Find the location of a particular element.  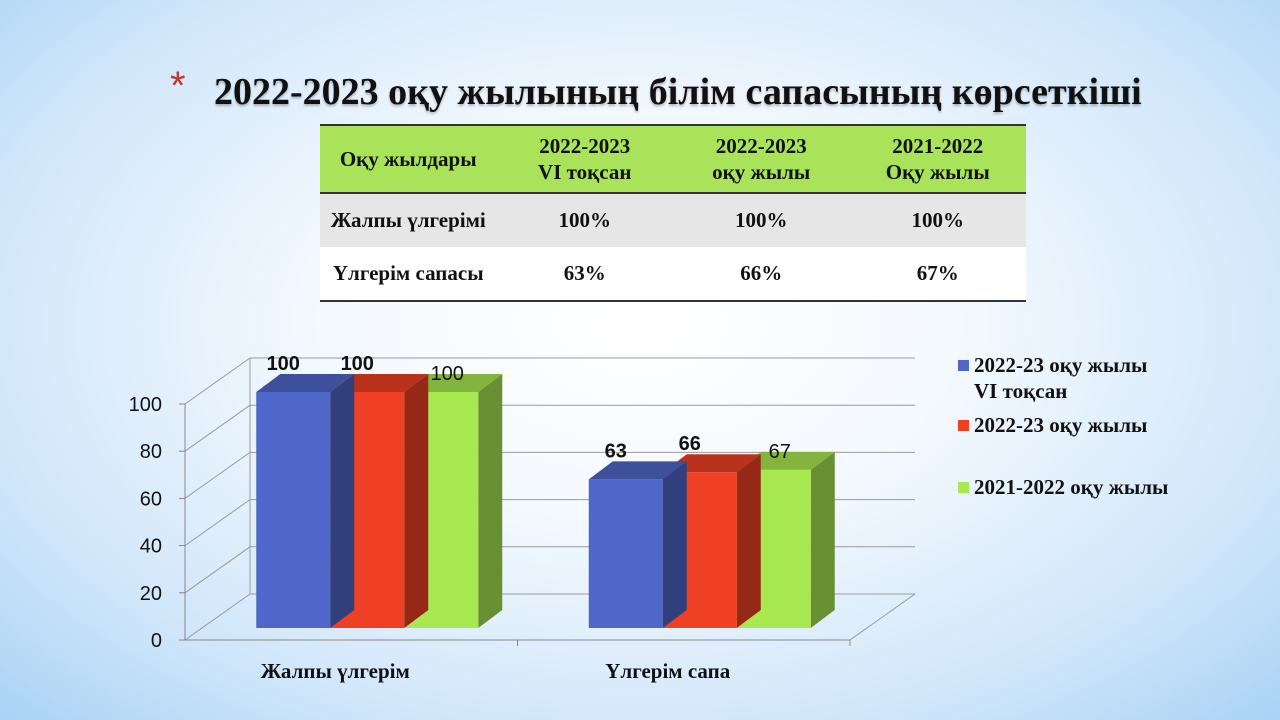

y-tick-label: 100 is located at coordinates (145, 405).